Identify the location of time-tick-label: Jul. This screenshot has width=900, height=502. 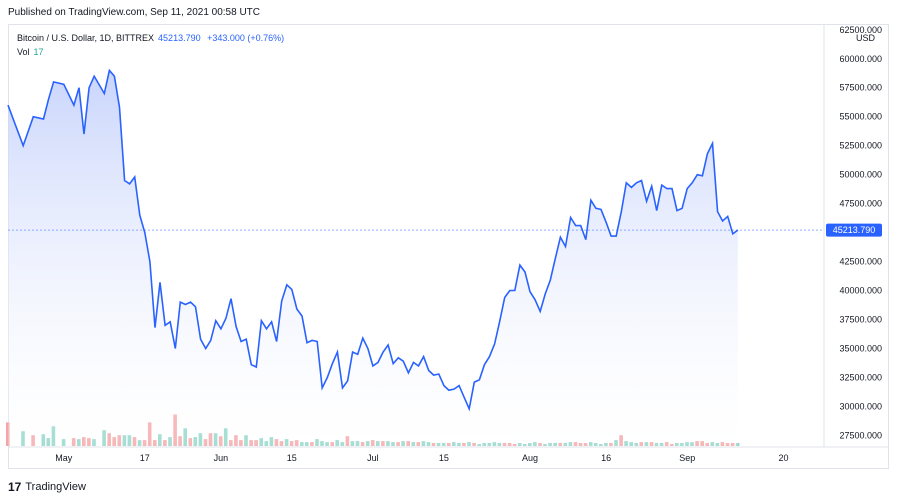
(373, 458).